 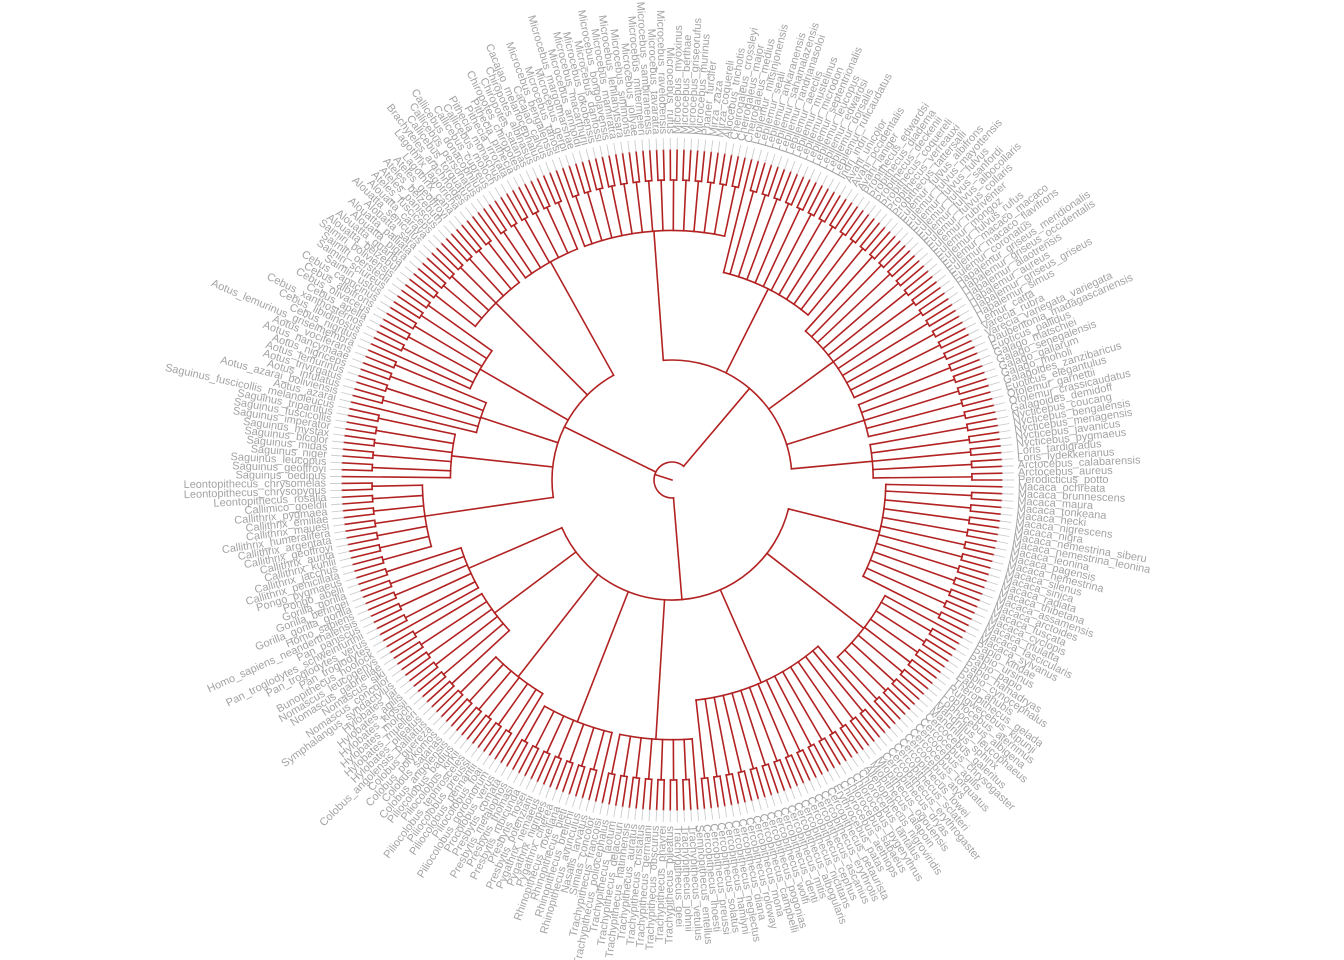 I want to click on tip-label: Microcebus_ravelobensis, so click(x=661, y=72).